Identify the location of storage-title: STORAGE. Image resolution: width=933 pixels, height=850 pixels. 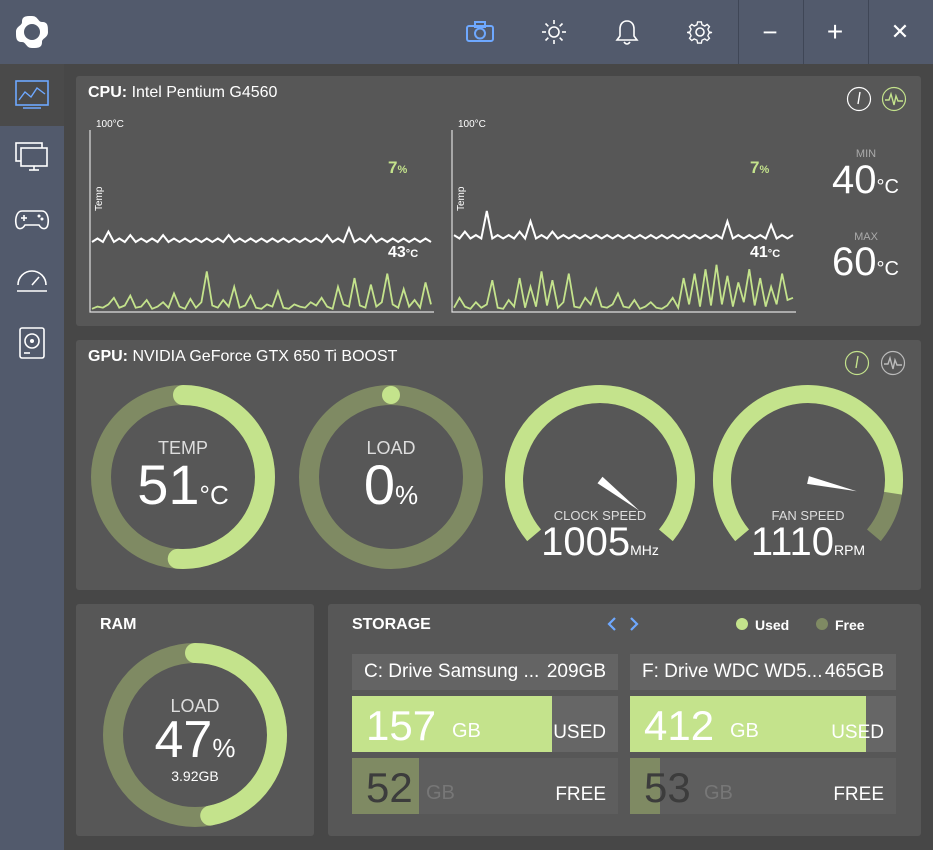
(391, 624).